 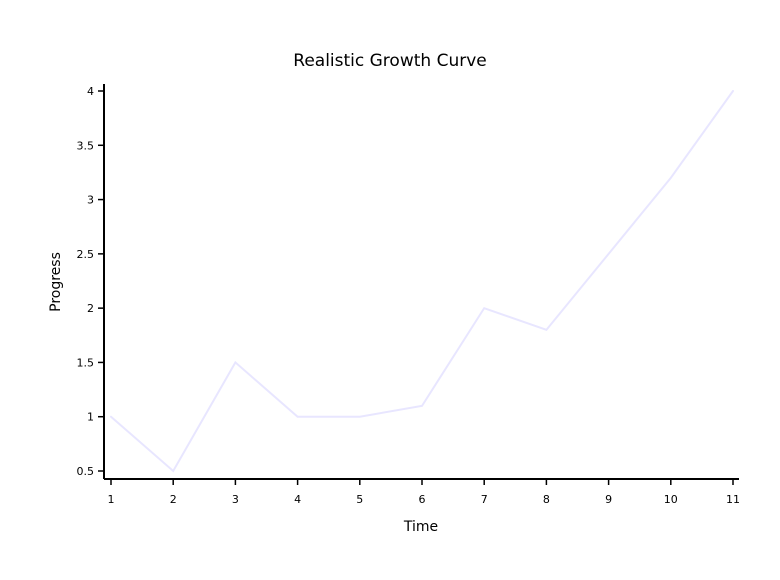 I want to click on y-tick-label: 1.5, so click(x=86, y=362).